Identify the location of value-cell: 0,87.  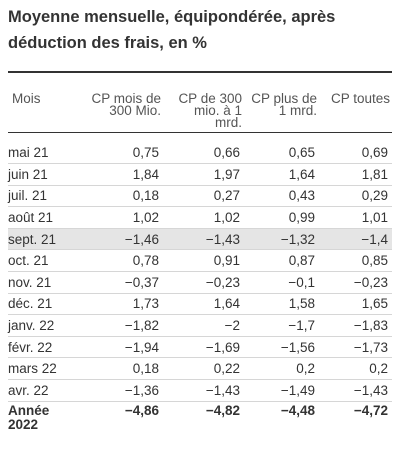
(281, 261).